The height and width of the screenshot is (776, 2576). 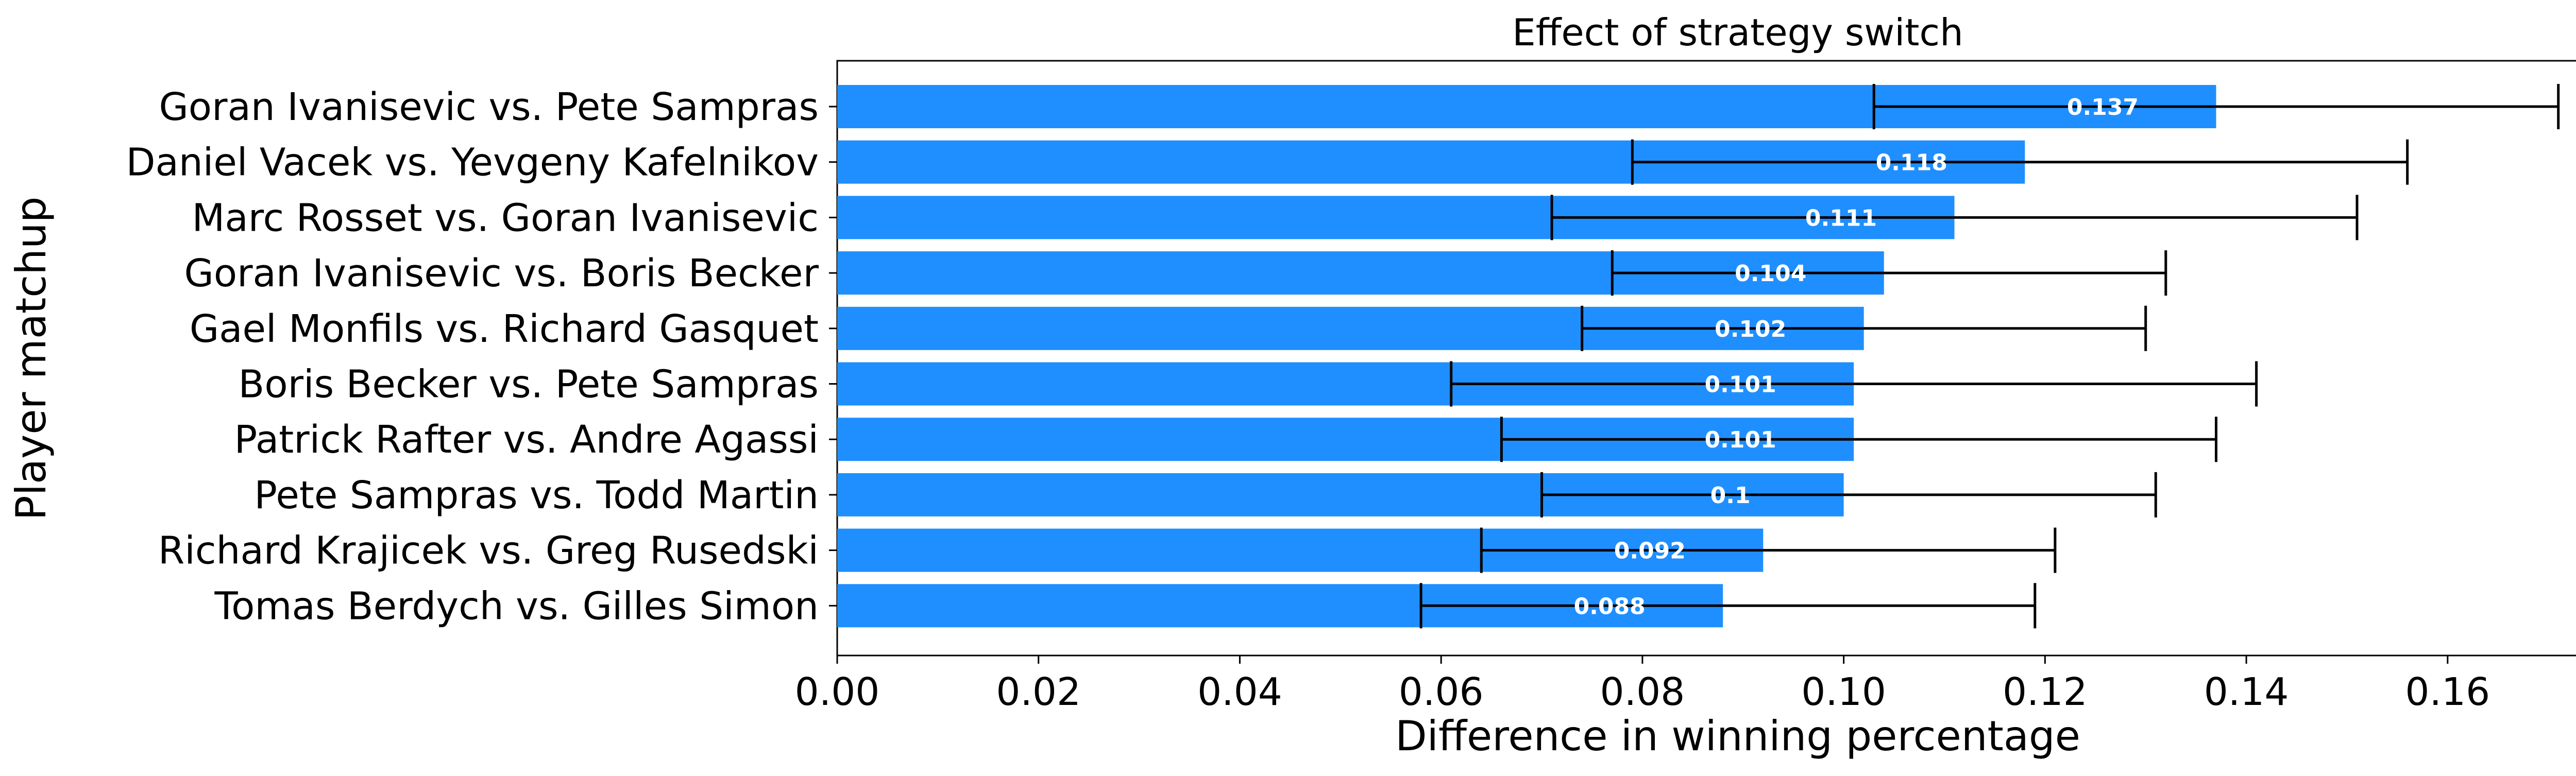 What do you see at coordinates (516, 606) in the screenshot?
I see `y-tick-label: Tomas Berdych vs. Gilles Simon` at bounding box center [516, 606].